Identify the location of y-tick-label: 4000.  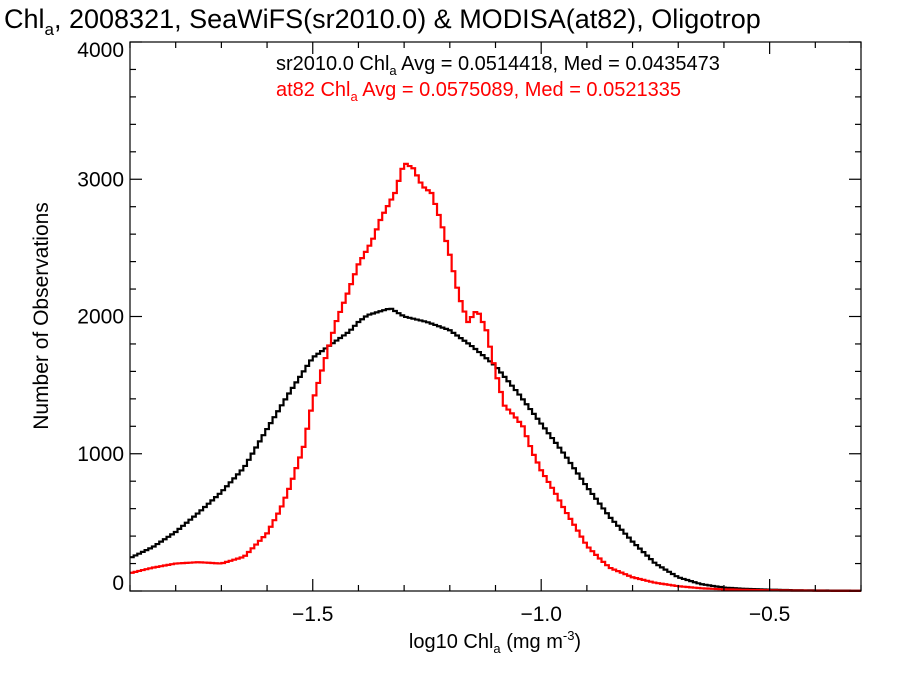
(100, 50).